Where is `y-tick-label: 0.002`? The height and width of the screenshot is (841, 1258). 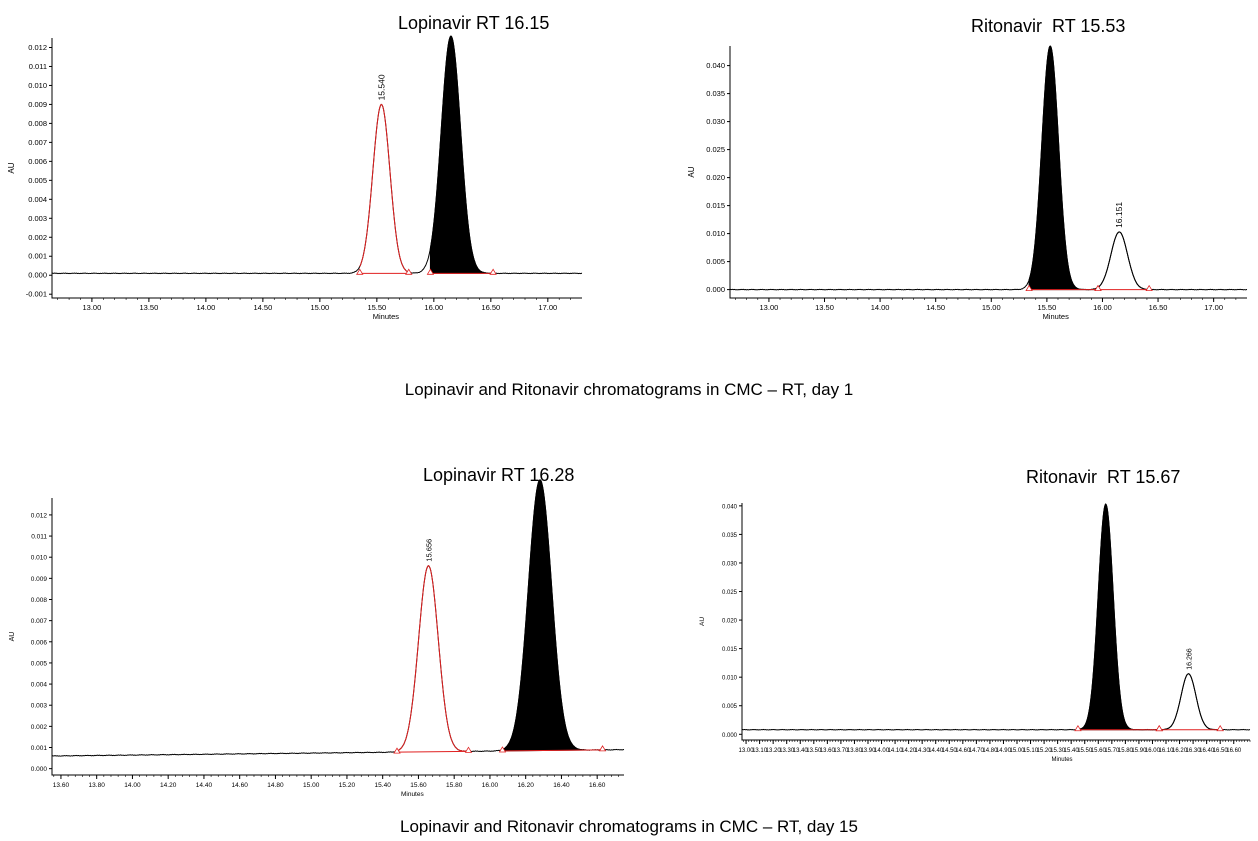
y-tick-label: 0.002 is located at coordinates (39, 727).